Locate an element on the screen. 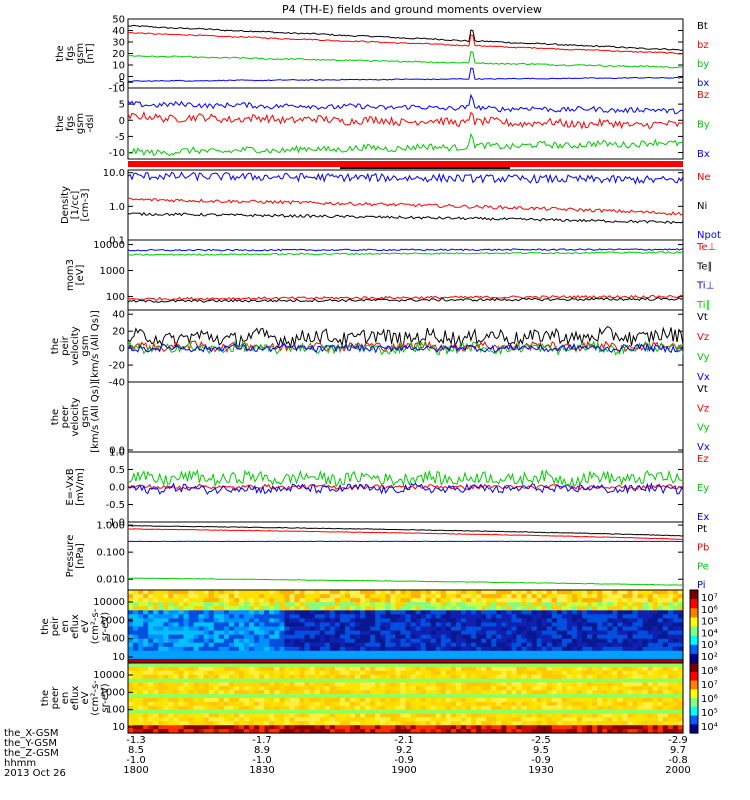  y-tick-label: 100 is located at coordinates (115, 710).